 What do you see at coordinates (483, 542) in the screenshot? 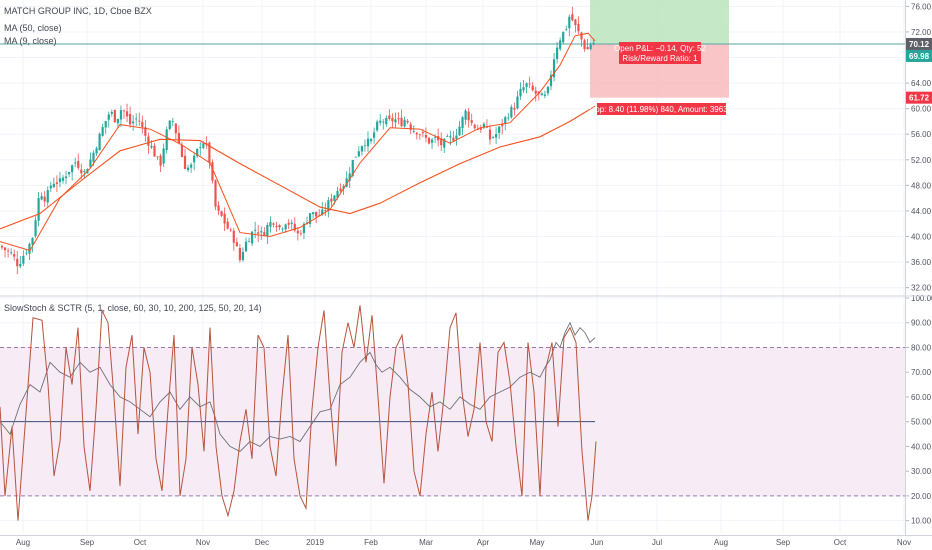
I see `time-tick-label: Apr` at bounding box center [483, 542].